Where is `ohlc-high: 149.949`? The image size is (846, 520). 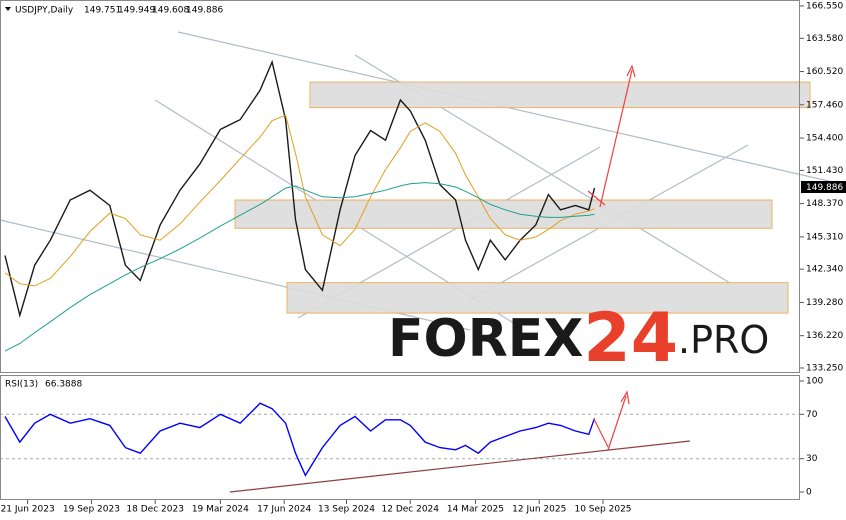 ohlc-high: 149.949 is located at coordinates (136, 11).